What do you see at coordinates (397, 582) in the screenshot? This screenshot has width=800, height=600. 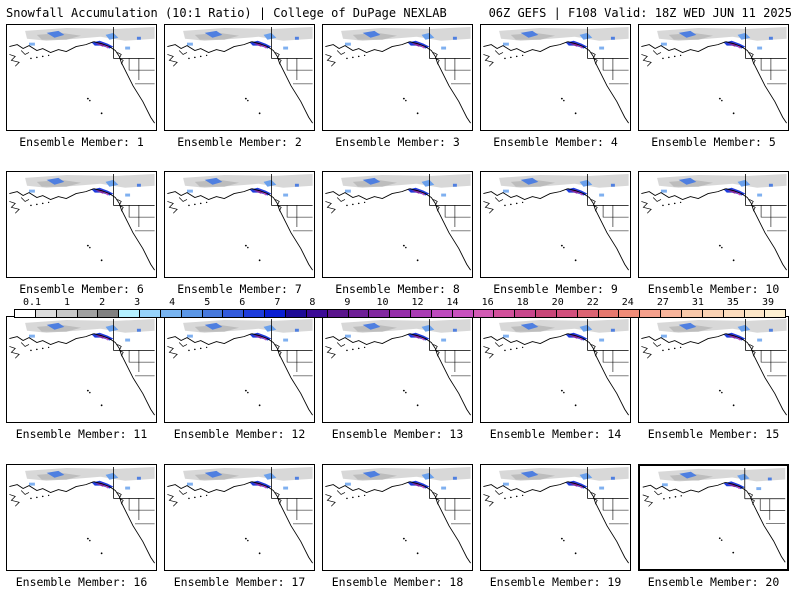 I see `ensemble-member-label: Ensemble Member: 18` at bounding box center [397, 582].